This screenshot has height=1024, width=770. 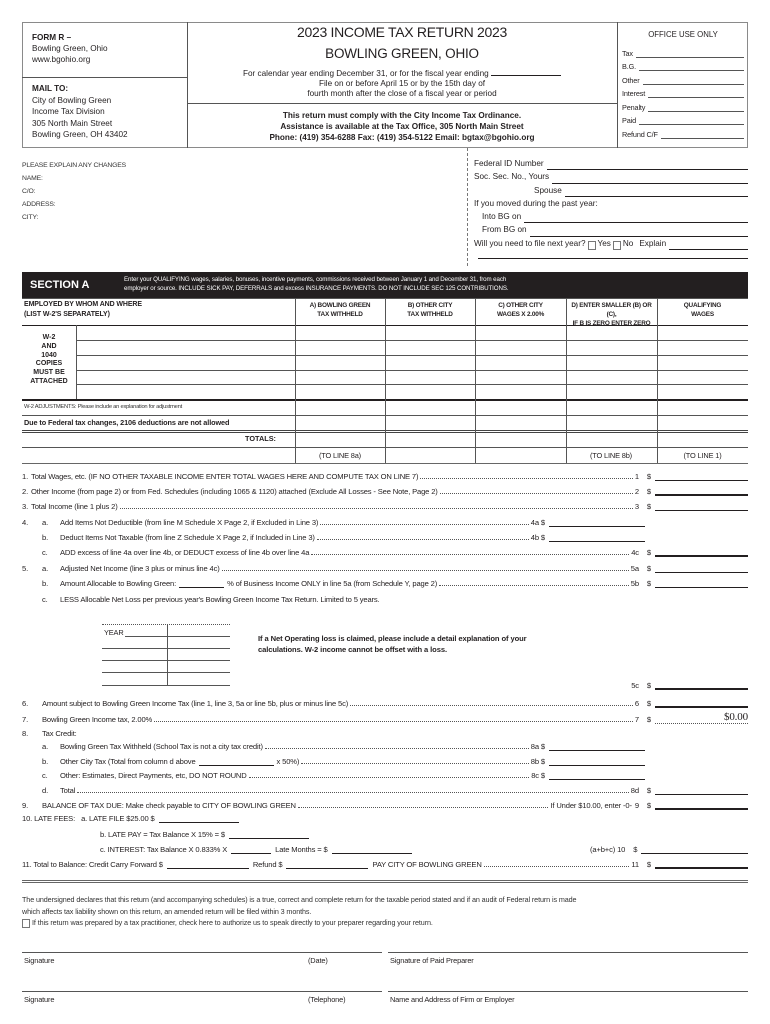 What do you see at coordinates (30, 217) in the screenshot?
I see `city-field: CITY:` at bounding box center [30, 217].